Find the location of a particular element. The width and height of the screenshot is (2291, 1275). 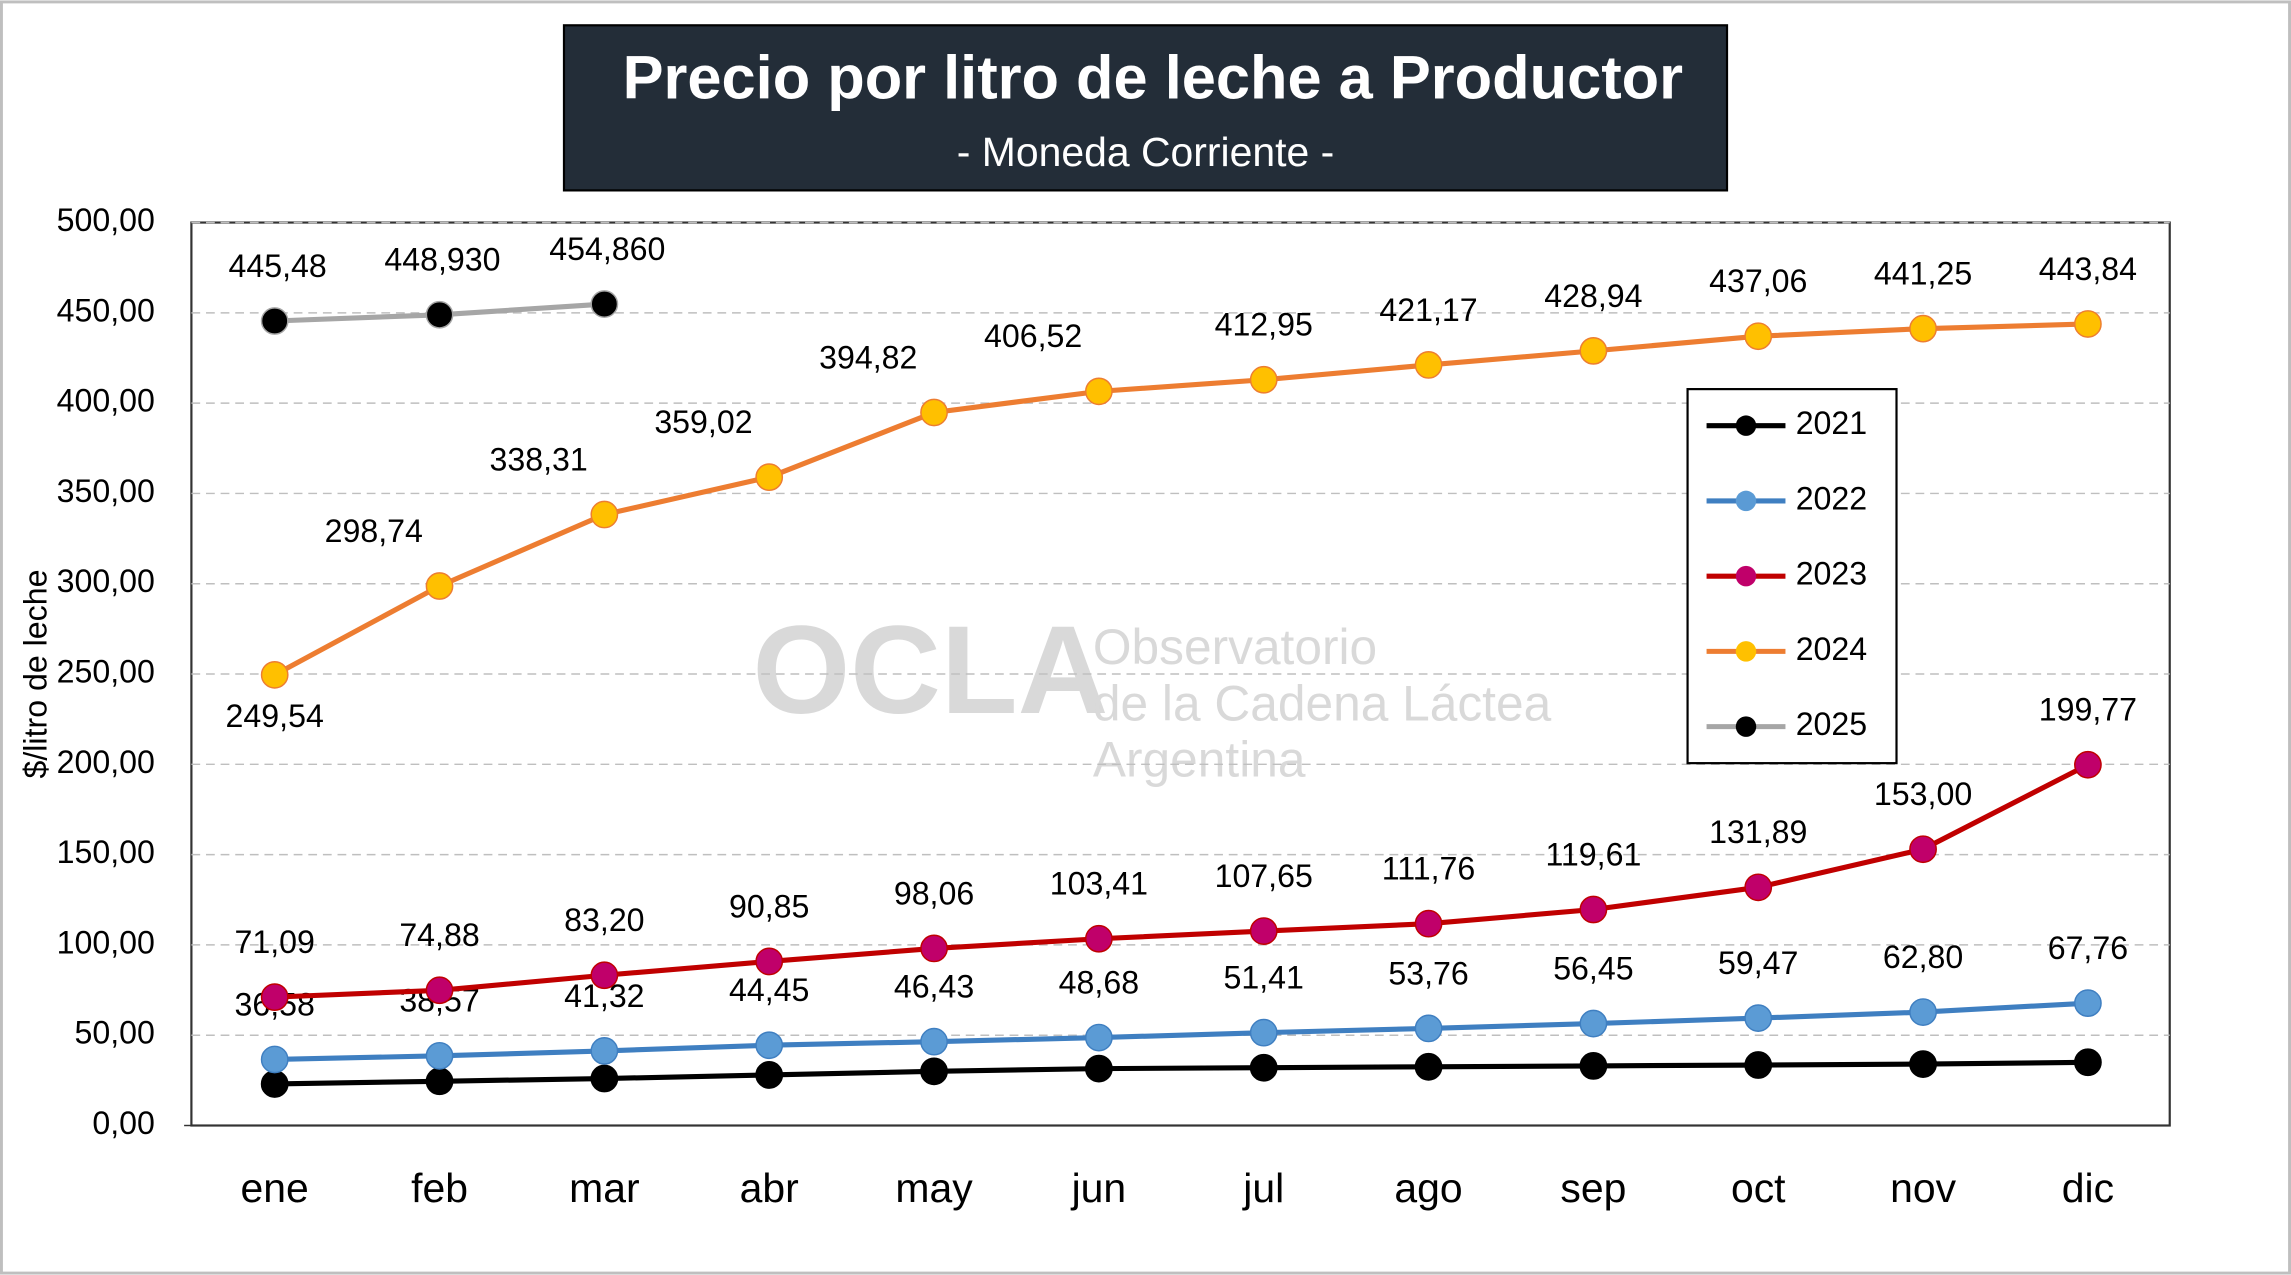

data-label: 338,31 is located at coordinates (538, 459).